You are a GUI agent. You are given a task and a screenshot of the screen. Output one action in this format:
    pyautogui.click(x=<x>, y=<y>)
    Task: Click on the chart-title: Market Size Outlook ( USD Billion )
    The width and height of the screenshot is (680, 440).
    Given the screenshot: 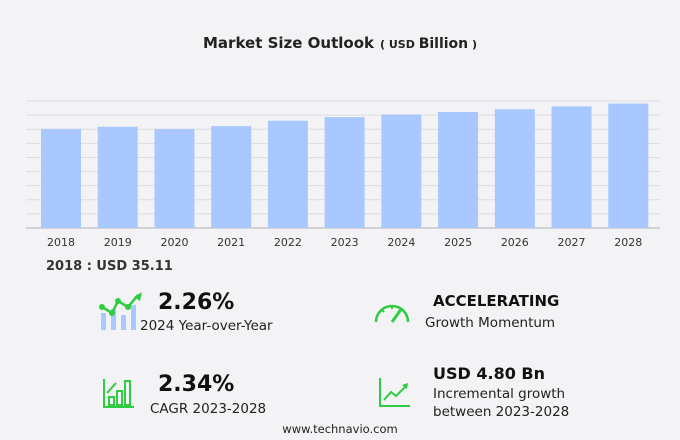 What is the action you would take?
    pyautogui.click(x=340, y=43)
    